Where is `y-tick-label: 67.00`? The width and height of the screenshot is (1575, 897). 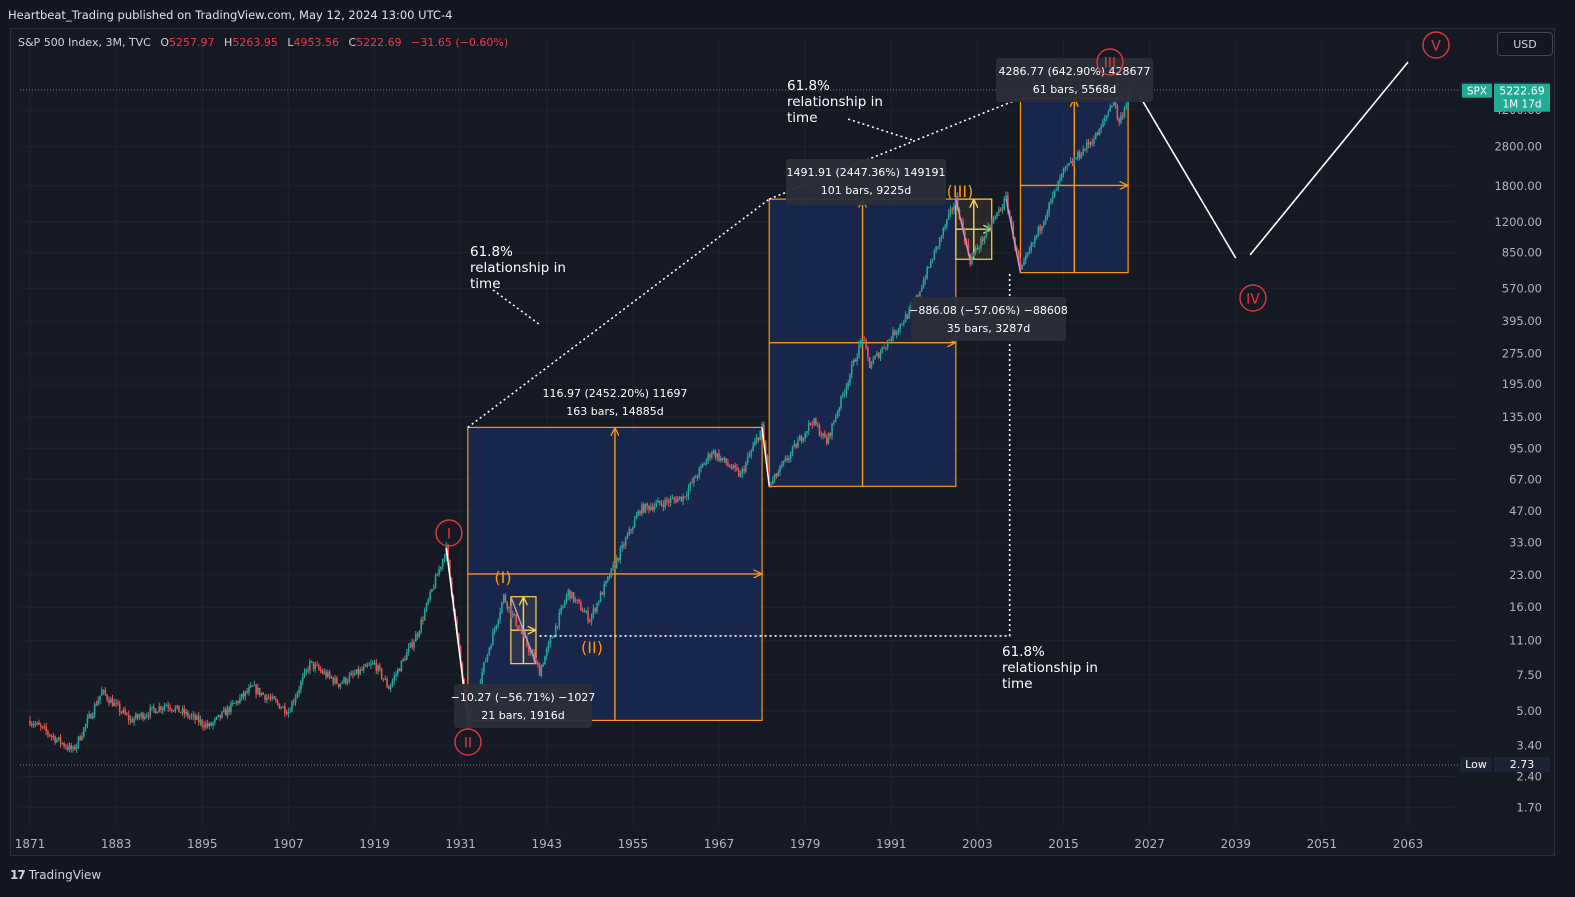 y-tick-label: 67.00 is located at coordinates (1525, 479).